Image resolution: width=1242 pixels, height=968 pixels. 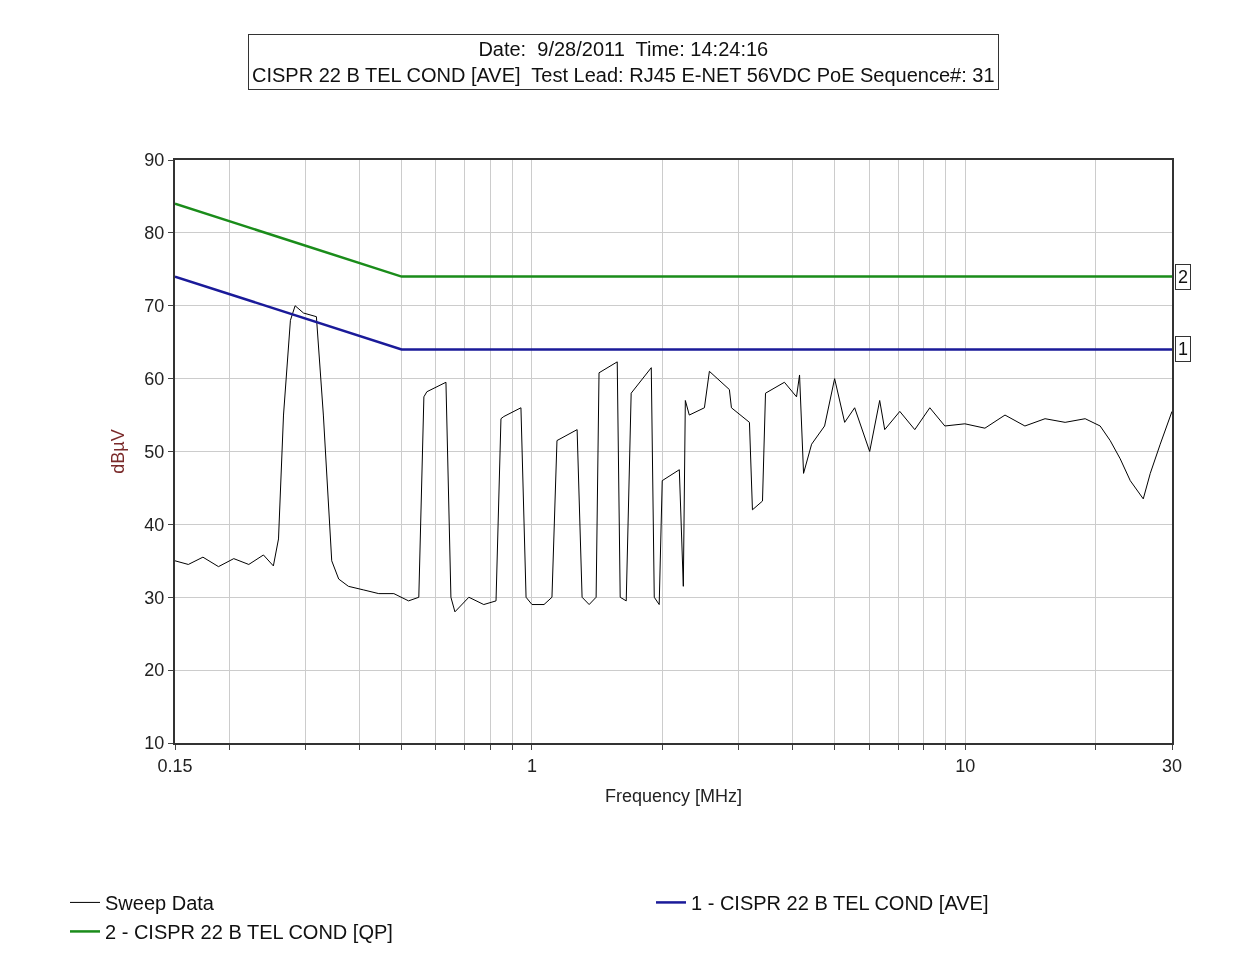 What do you see at coordinates (623, 75) in the screenshot?
I see `chart-subtitle: CISPR 22 B TEL COND [AVE] Test Lead: RJ45 E-NET 56VDC PoE Sequence#: 31` at bounding box center [623, 75].